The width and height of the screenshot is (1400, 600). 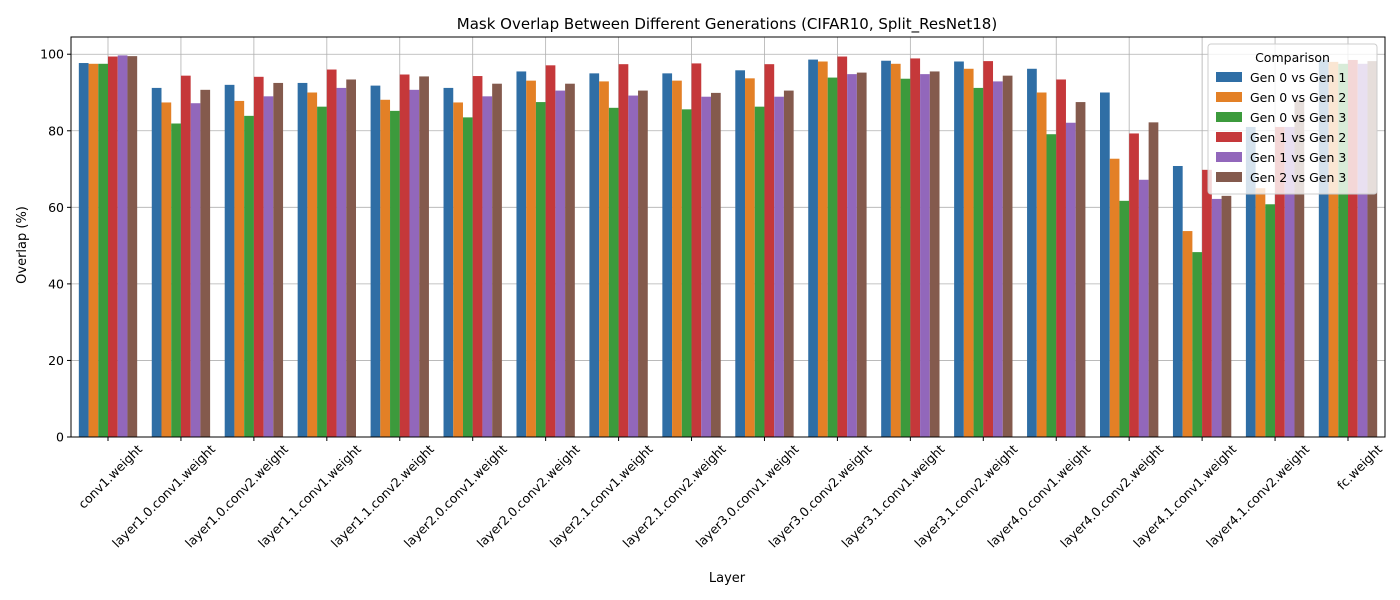 I want to click on y-tick-labels: 0 20 40 60 80 100, so click(x=55, y=246).